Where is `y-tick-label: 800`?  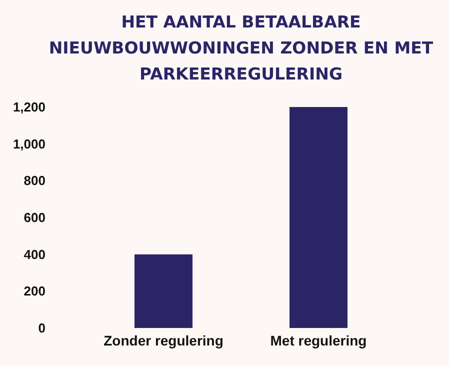
y-tick-label: 800 is located at coordinates (35, 180).